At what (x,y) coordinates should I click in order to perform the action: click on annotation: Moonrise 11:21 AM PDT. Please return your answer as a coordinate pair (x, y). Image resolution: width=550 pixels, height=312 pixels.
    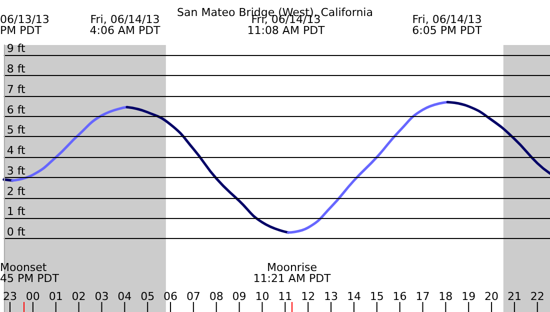
    Looking at the image, I should click on (292, 273).